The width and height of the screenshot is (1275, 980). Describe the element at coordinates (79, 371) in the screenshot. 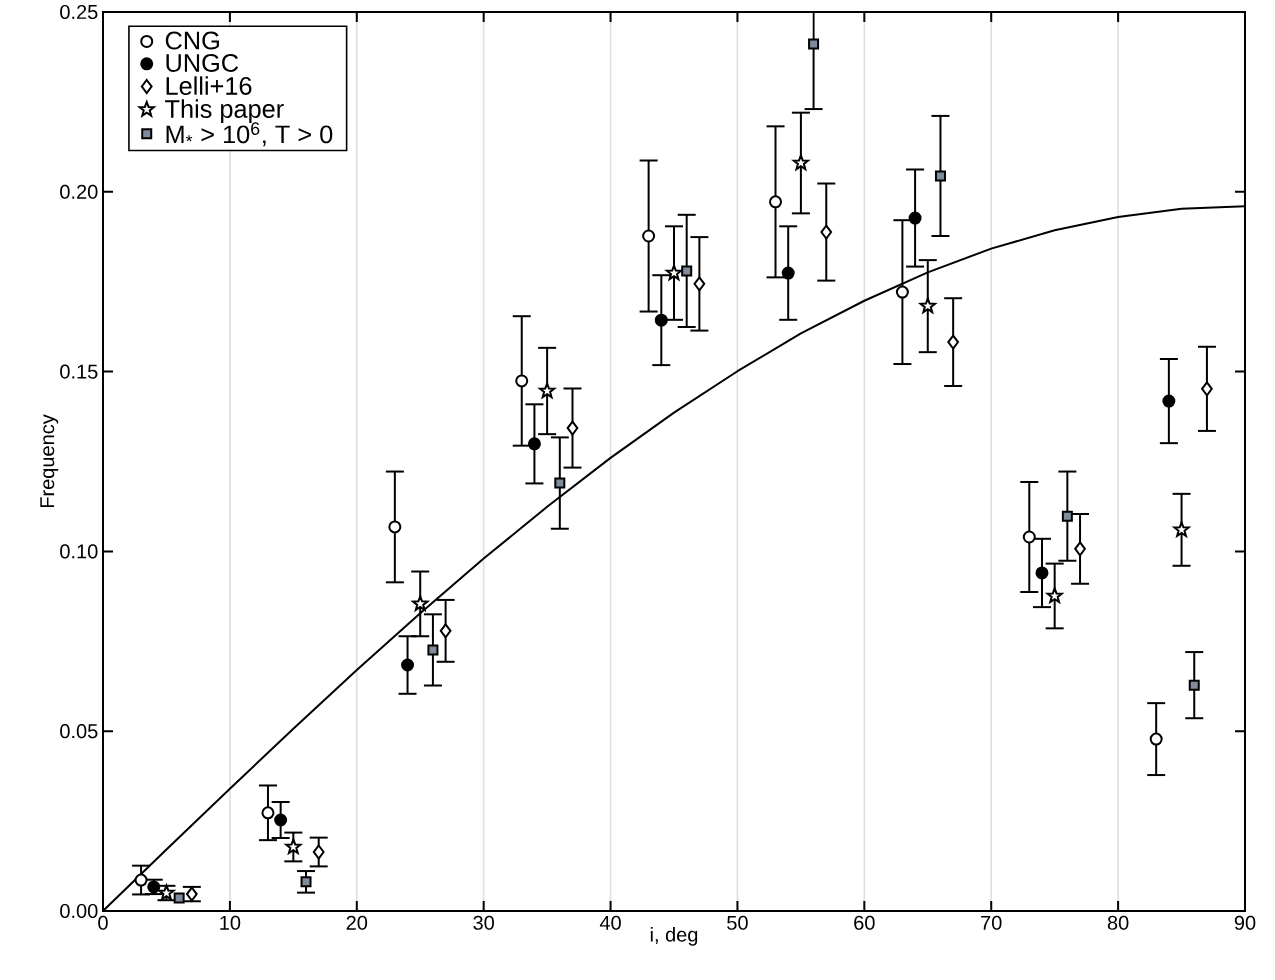

I see `y-tick-label: 0.15` at that location.